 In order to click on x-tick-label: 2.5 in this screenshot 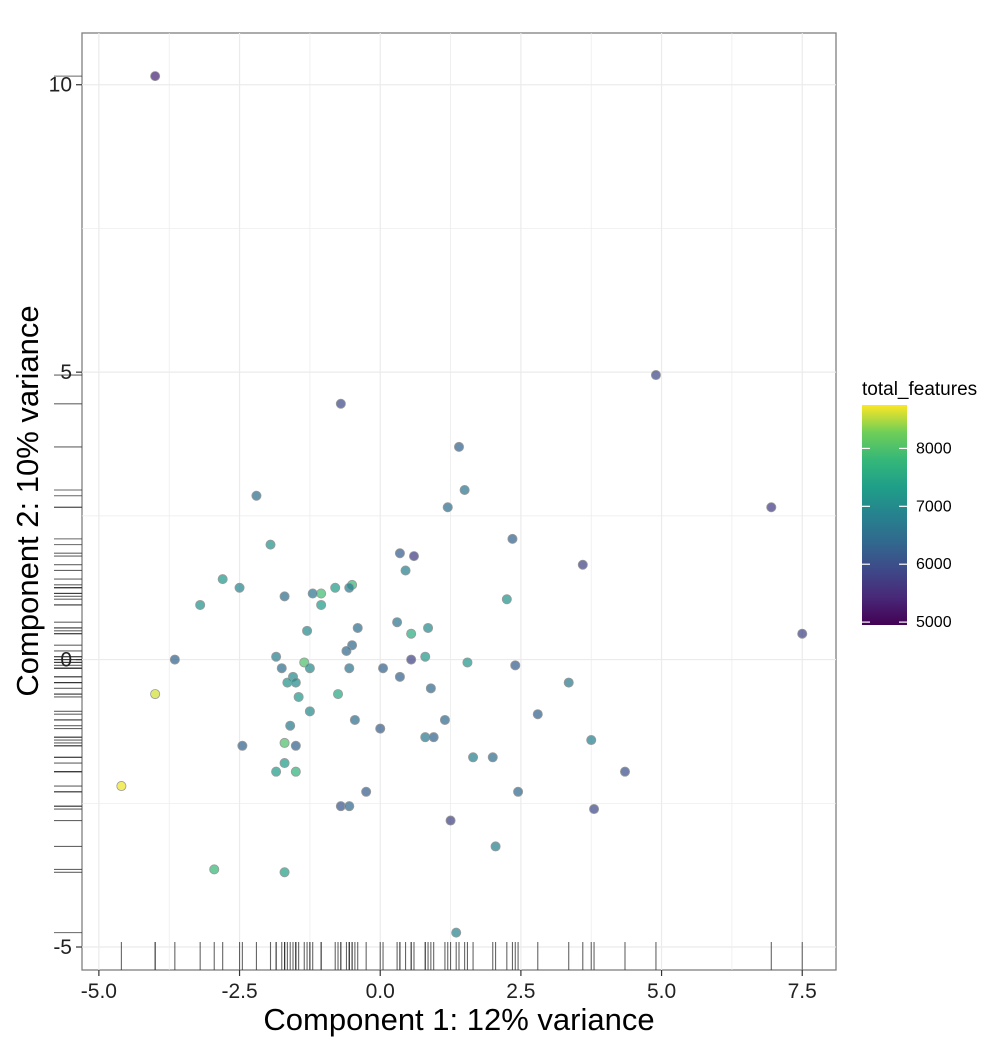, I will do `click(520, 991)`.